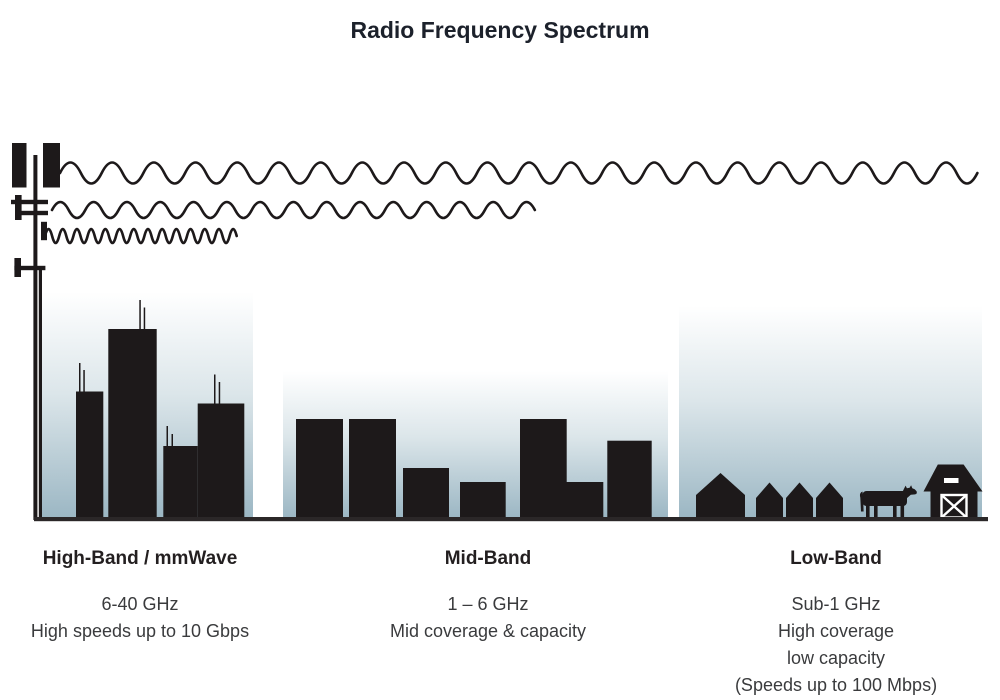 This screenshot has height=700, width=1000. Describe the element at coordinates (488, 631) in the screenshot. I see `band-description-mid: Mid coverage & capacity` at that location.